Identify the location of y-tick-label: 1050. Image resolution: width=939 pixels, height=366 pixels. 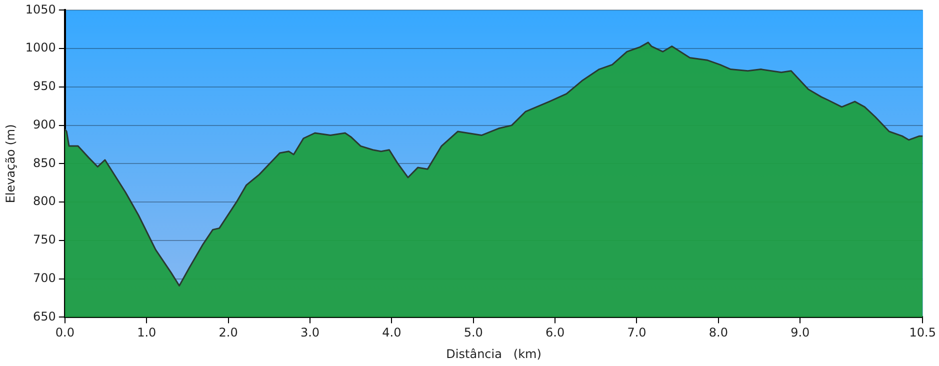
(40, 9).